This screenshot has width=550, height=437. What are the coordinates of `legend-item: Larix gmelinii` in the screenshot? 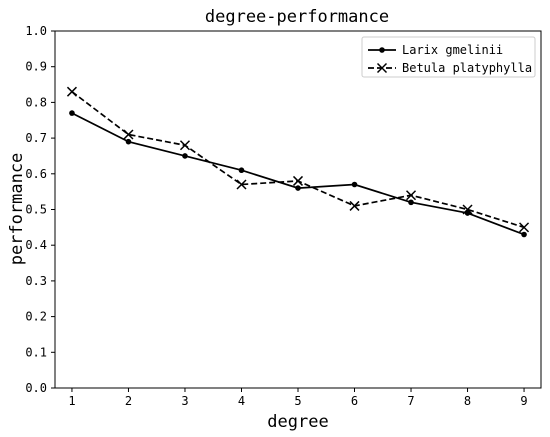 It's located at (435, 50).